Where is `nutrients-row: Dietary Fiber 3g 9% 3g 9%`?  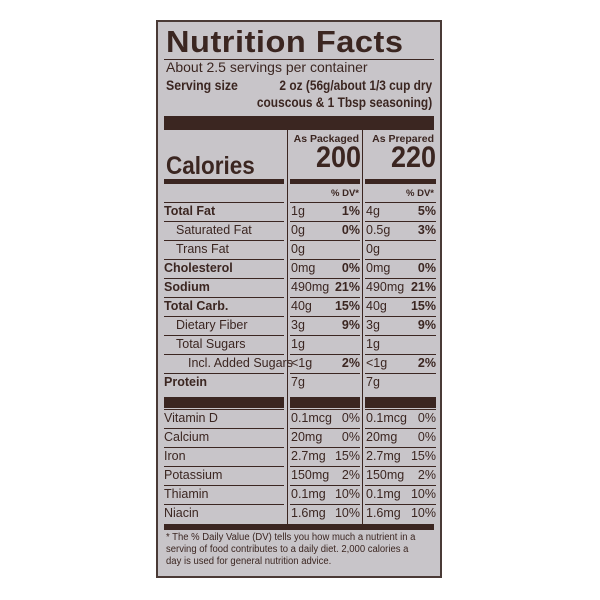 nutrients-row: Dietary Fiber 3g 9% 3g 9% is located at coordinates (299, 325).